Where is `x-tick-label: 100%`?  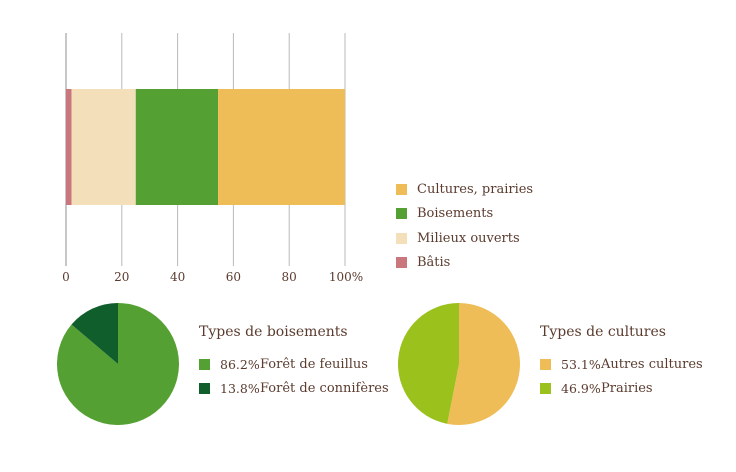
x-tick-label: 100% is located at coordinates (346, 277).